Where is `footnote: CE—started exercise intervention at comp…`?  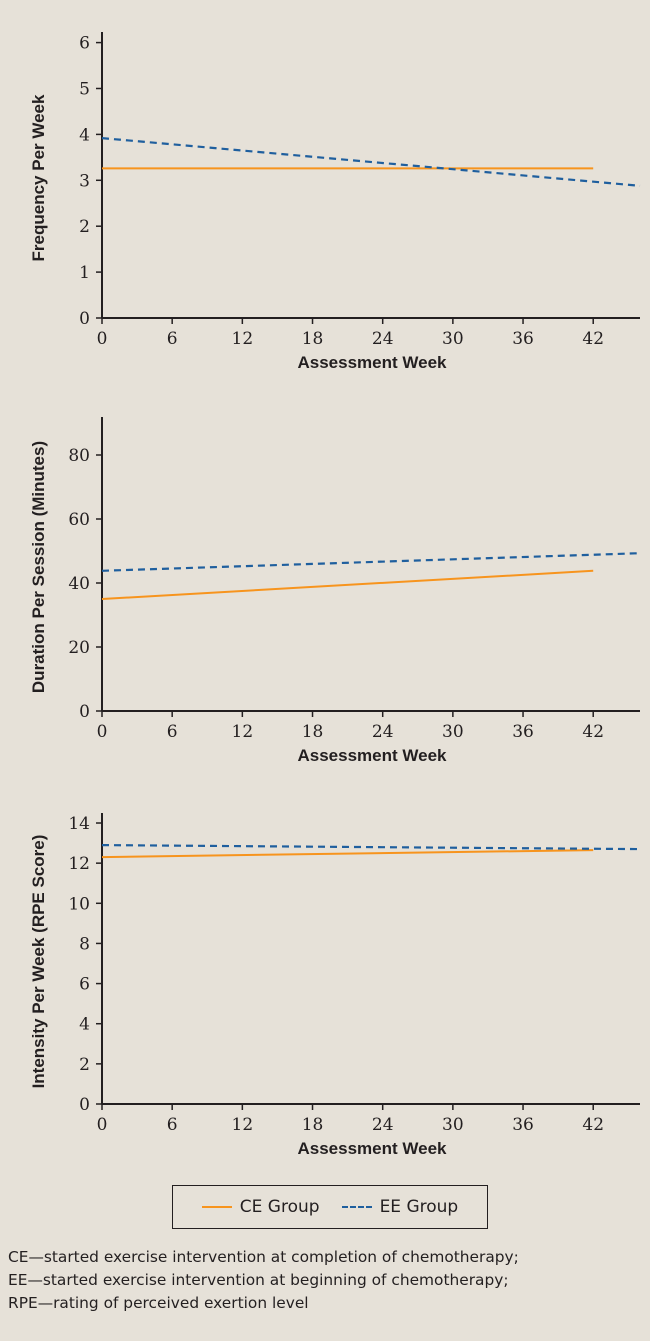
footnote: CE—started exercise intervention at comp… is located at coordinates (328, 1280).